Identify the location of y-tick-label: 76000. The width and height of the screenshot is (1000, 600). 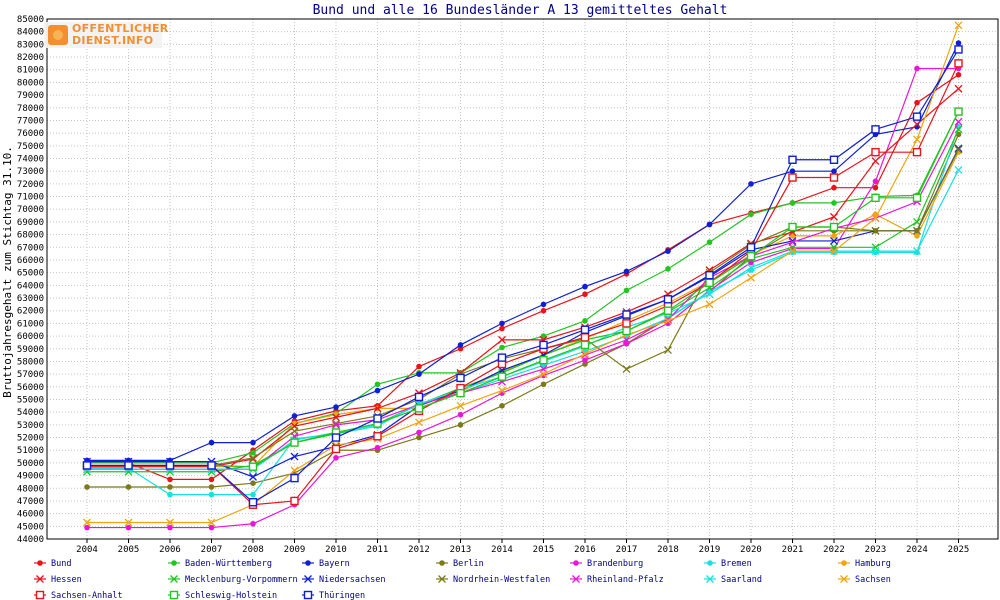
(30, 134).